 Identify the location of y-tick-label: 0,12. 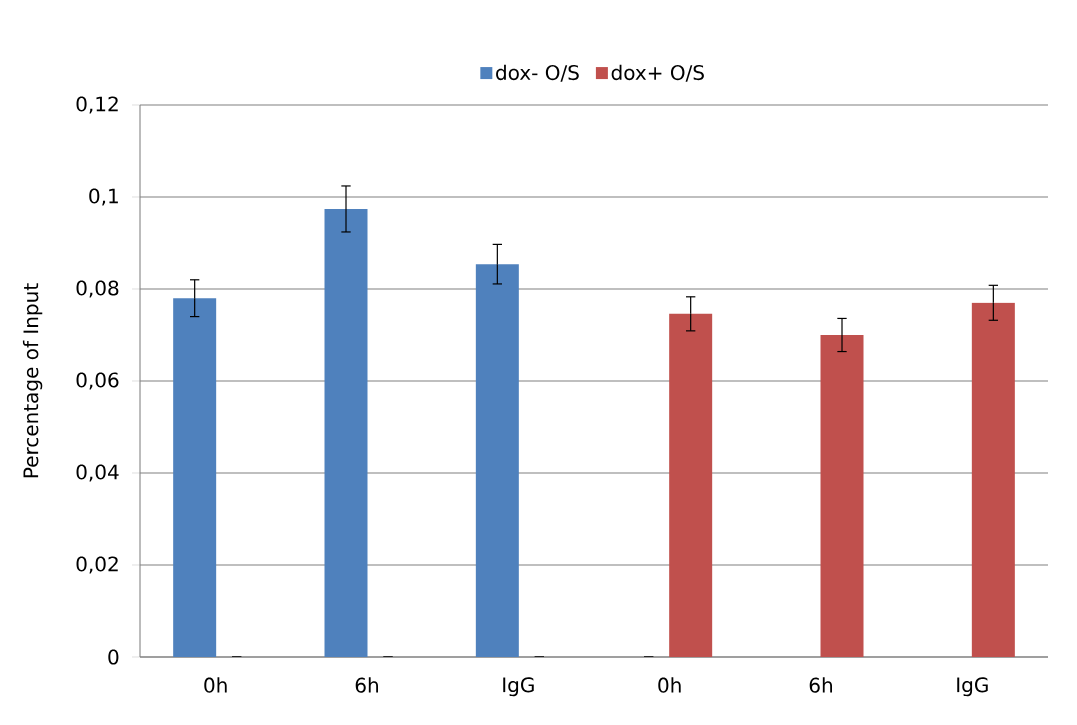
(97, 105).